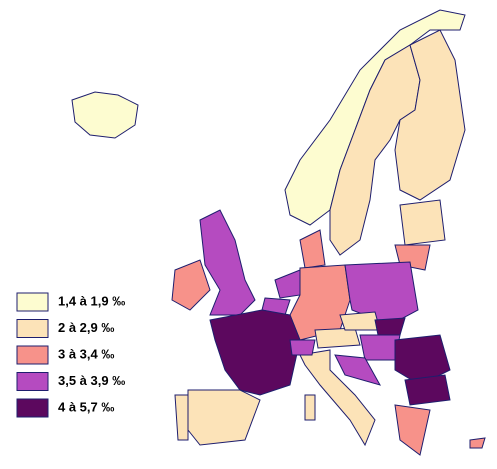  What do you see at coordinates (287, 284) in the screenshot?
I see `netherlands` at bounding box center [287, 284].